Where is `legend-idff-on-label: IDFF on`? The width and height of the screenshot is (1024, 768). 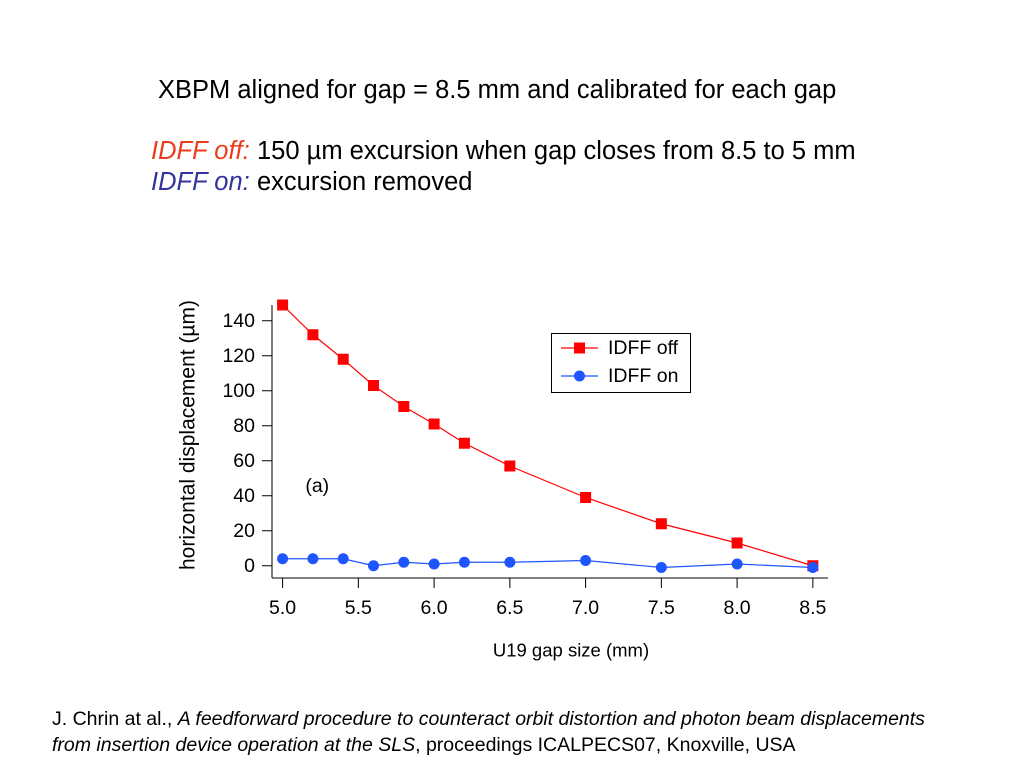
legend-idff-on-label: IDFF on is located at coordinates (643, 376).